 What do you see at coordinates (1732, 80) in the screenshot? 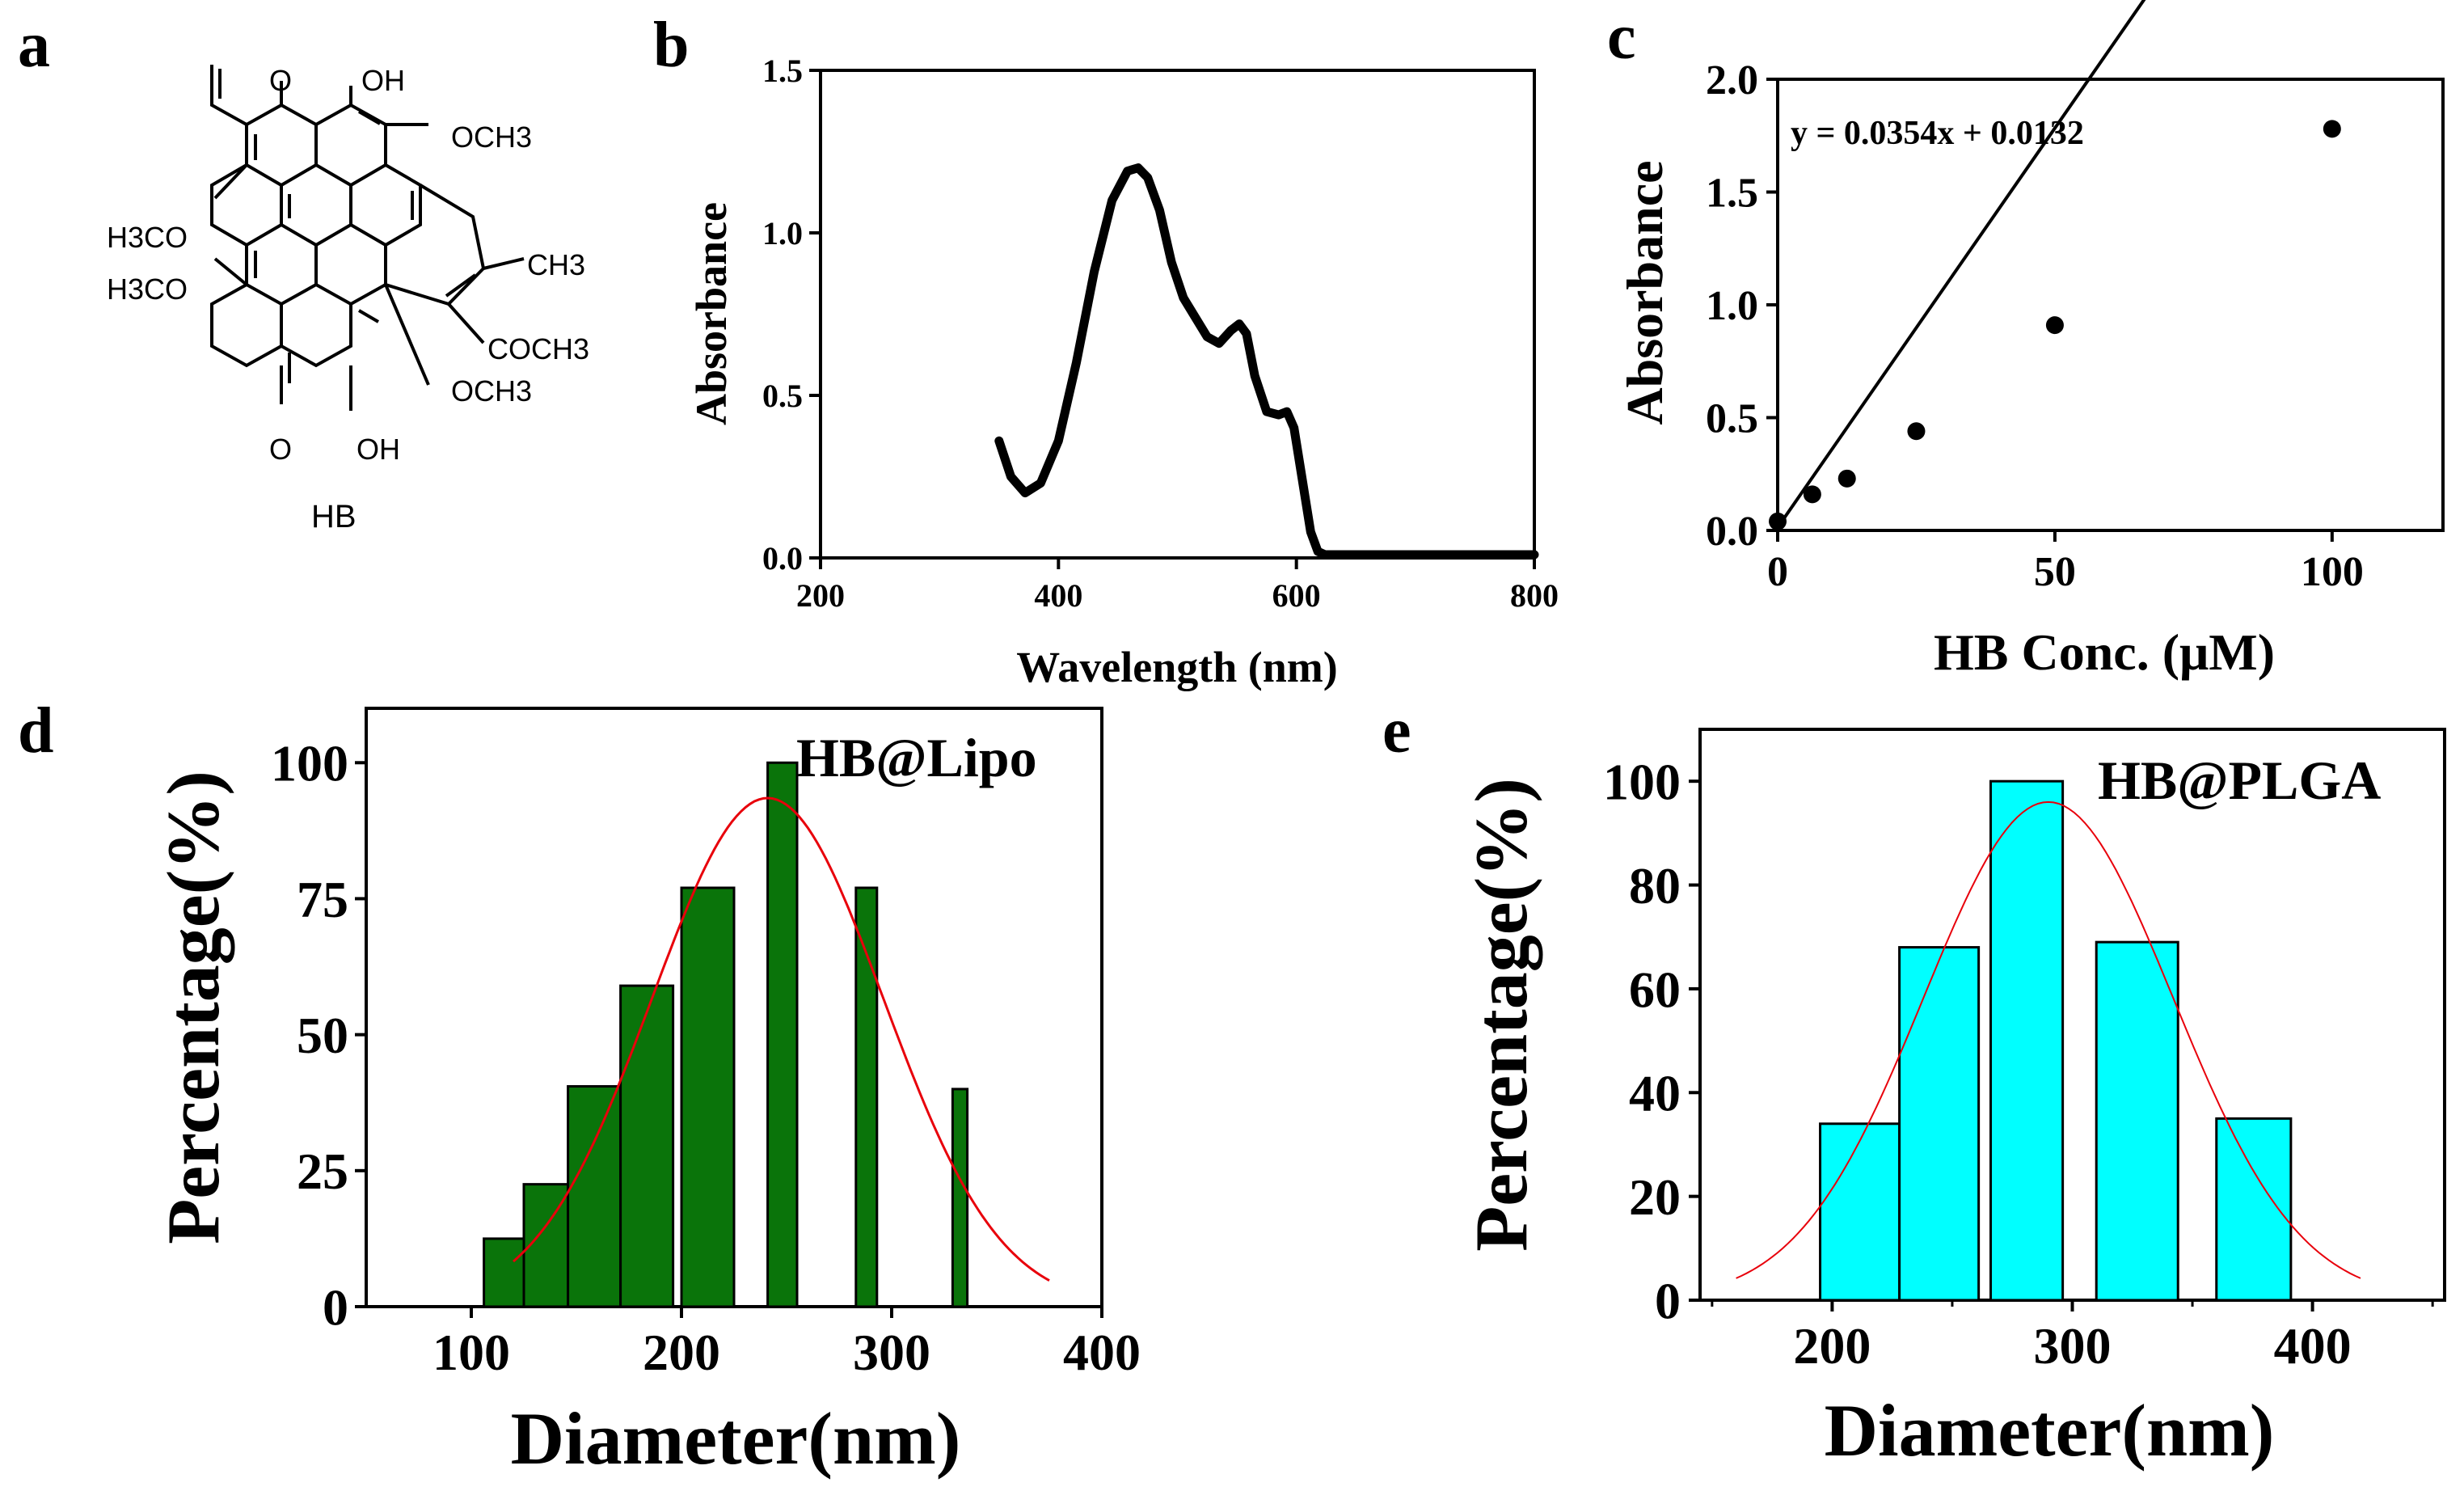
I see `y-tick-label: 2.0` at bounding box center [1732, 80].